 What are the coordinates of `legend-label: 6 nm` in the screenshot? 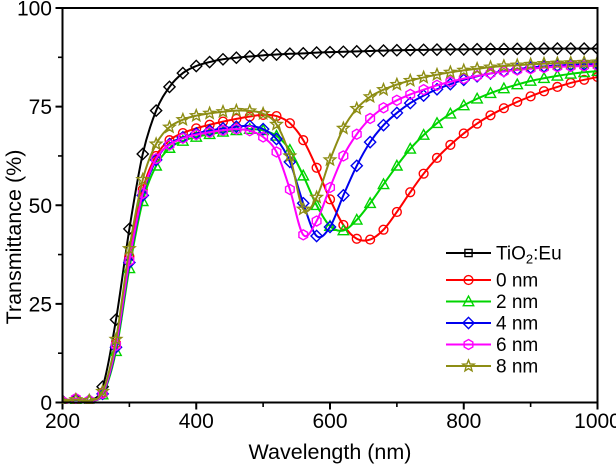 It's located at (517, 345).